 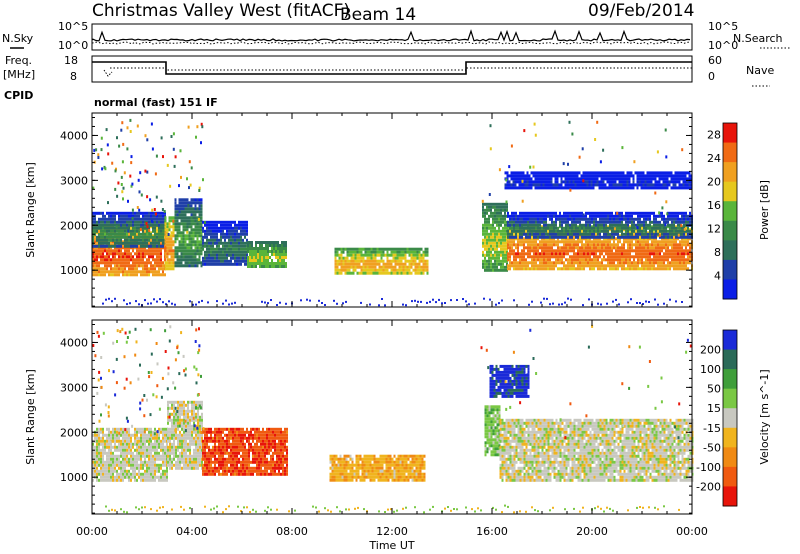 What do you see at coordinates (760, 70) in the screenshot?
I see `nave-label: Nave` at bounding box center [760, 70].